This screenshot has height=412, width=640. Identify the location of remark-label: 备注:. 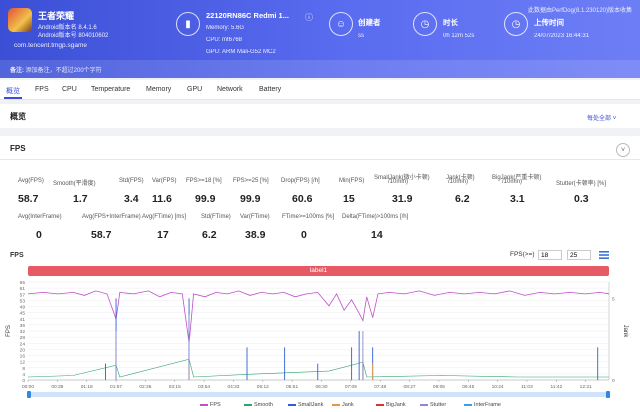
(17, 71).